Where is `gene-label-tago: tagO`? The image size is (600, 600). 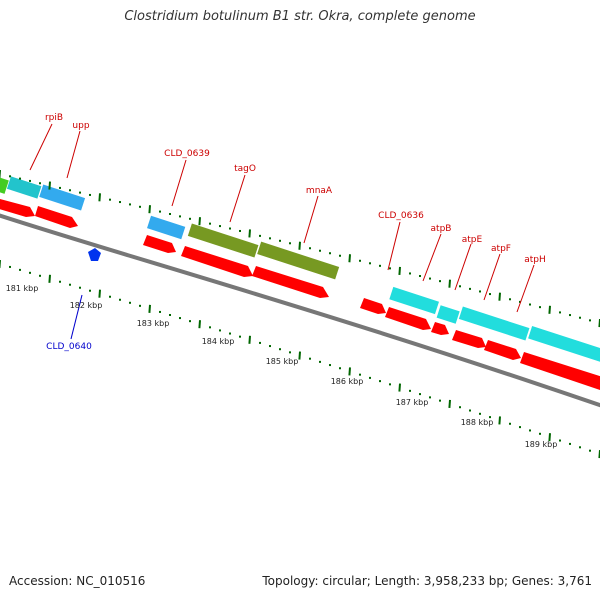 gene-label-tago: tagO is located at coordinates (245, 169).